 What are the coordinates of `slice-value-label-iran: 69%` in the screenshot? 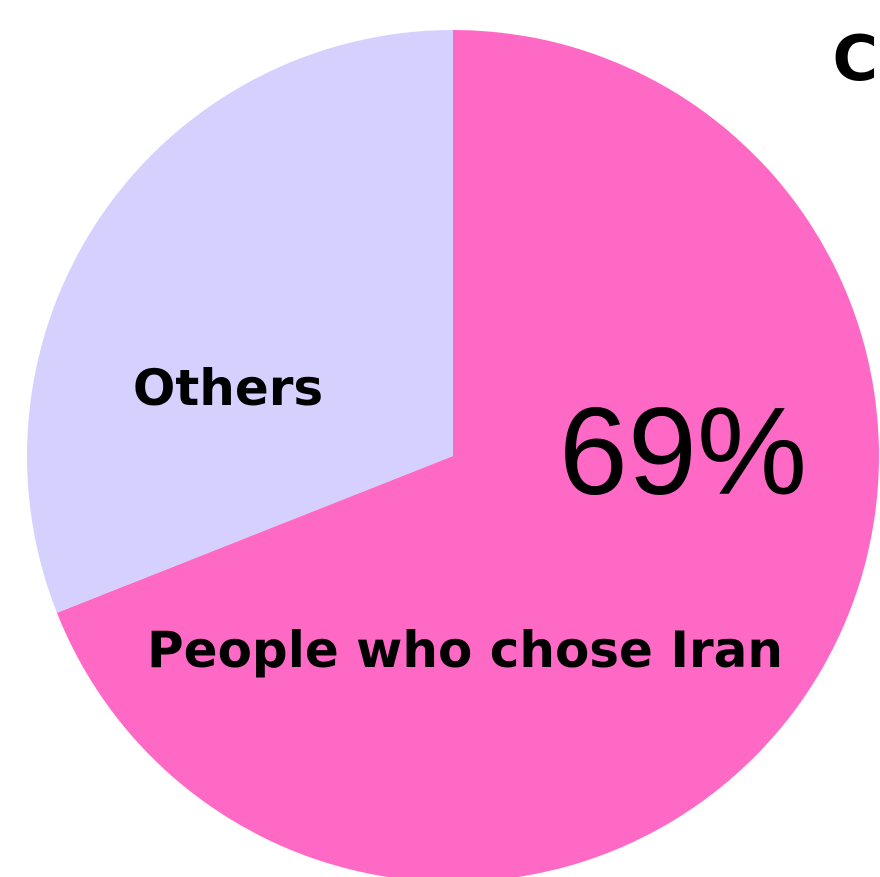 It's located at (683, 452).